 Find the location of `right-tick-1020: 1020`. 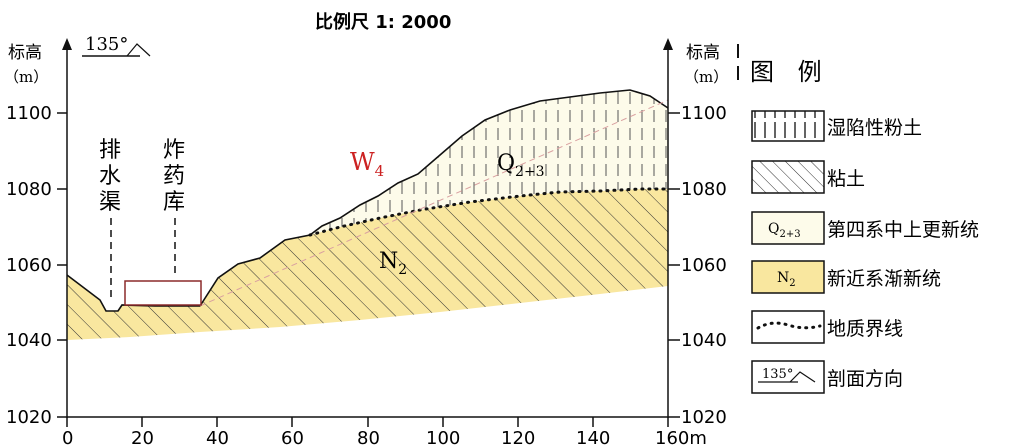

right-tick-1020: 1020 is located at coordinates (704, 417).